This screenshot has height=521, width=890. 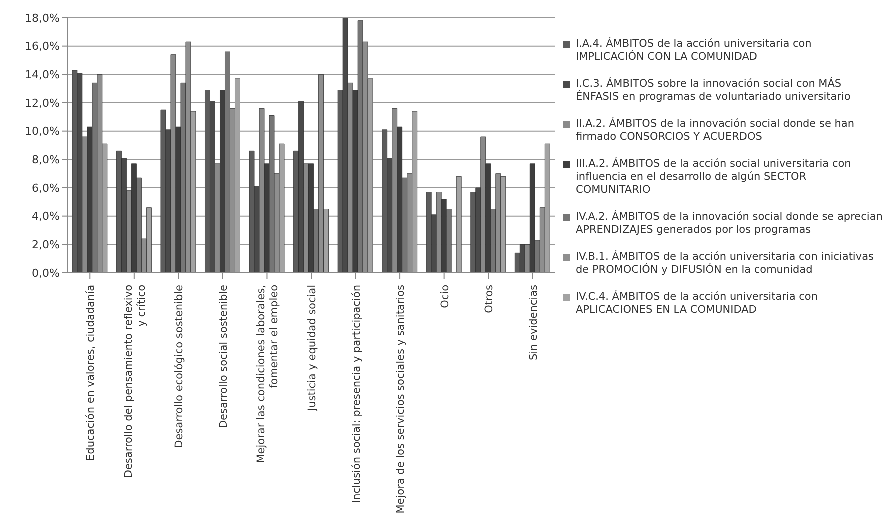 What do you see at coordinates (224, 357) in the screenshot?
I see `x-tick-label: Desarrollo social sostenible` at bounding box center [224, 357].